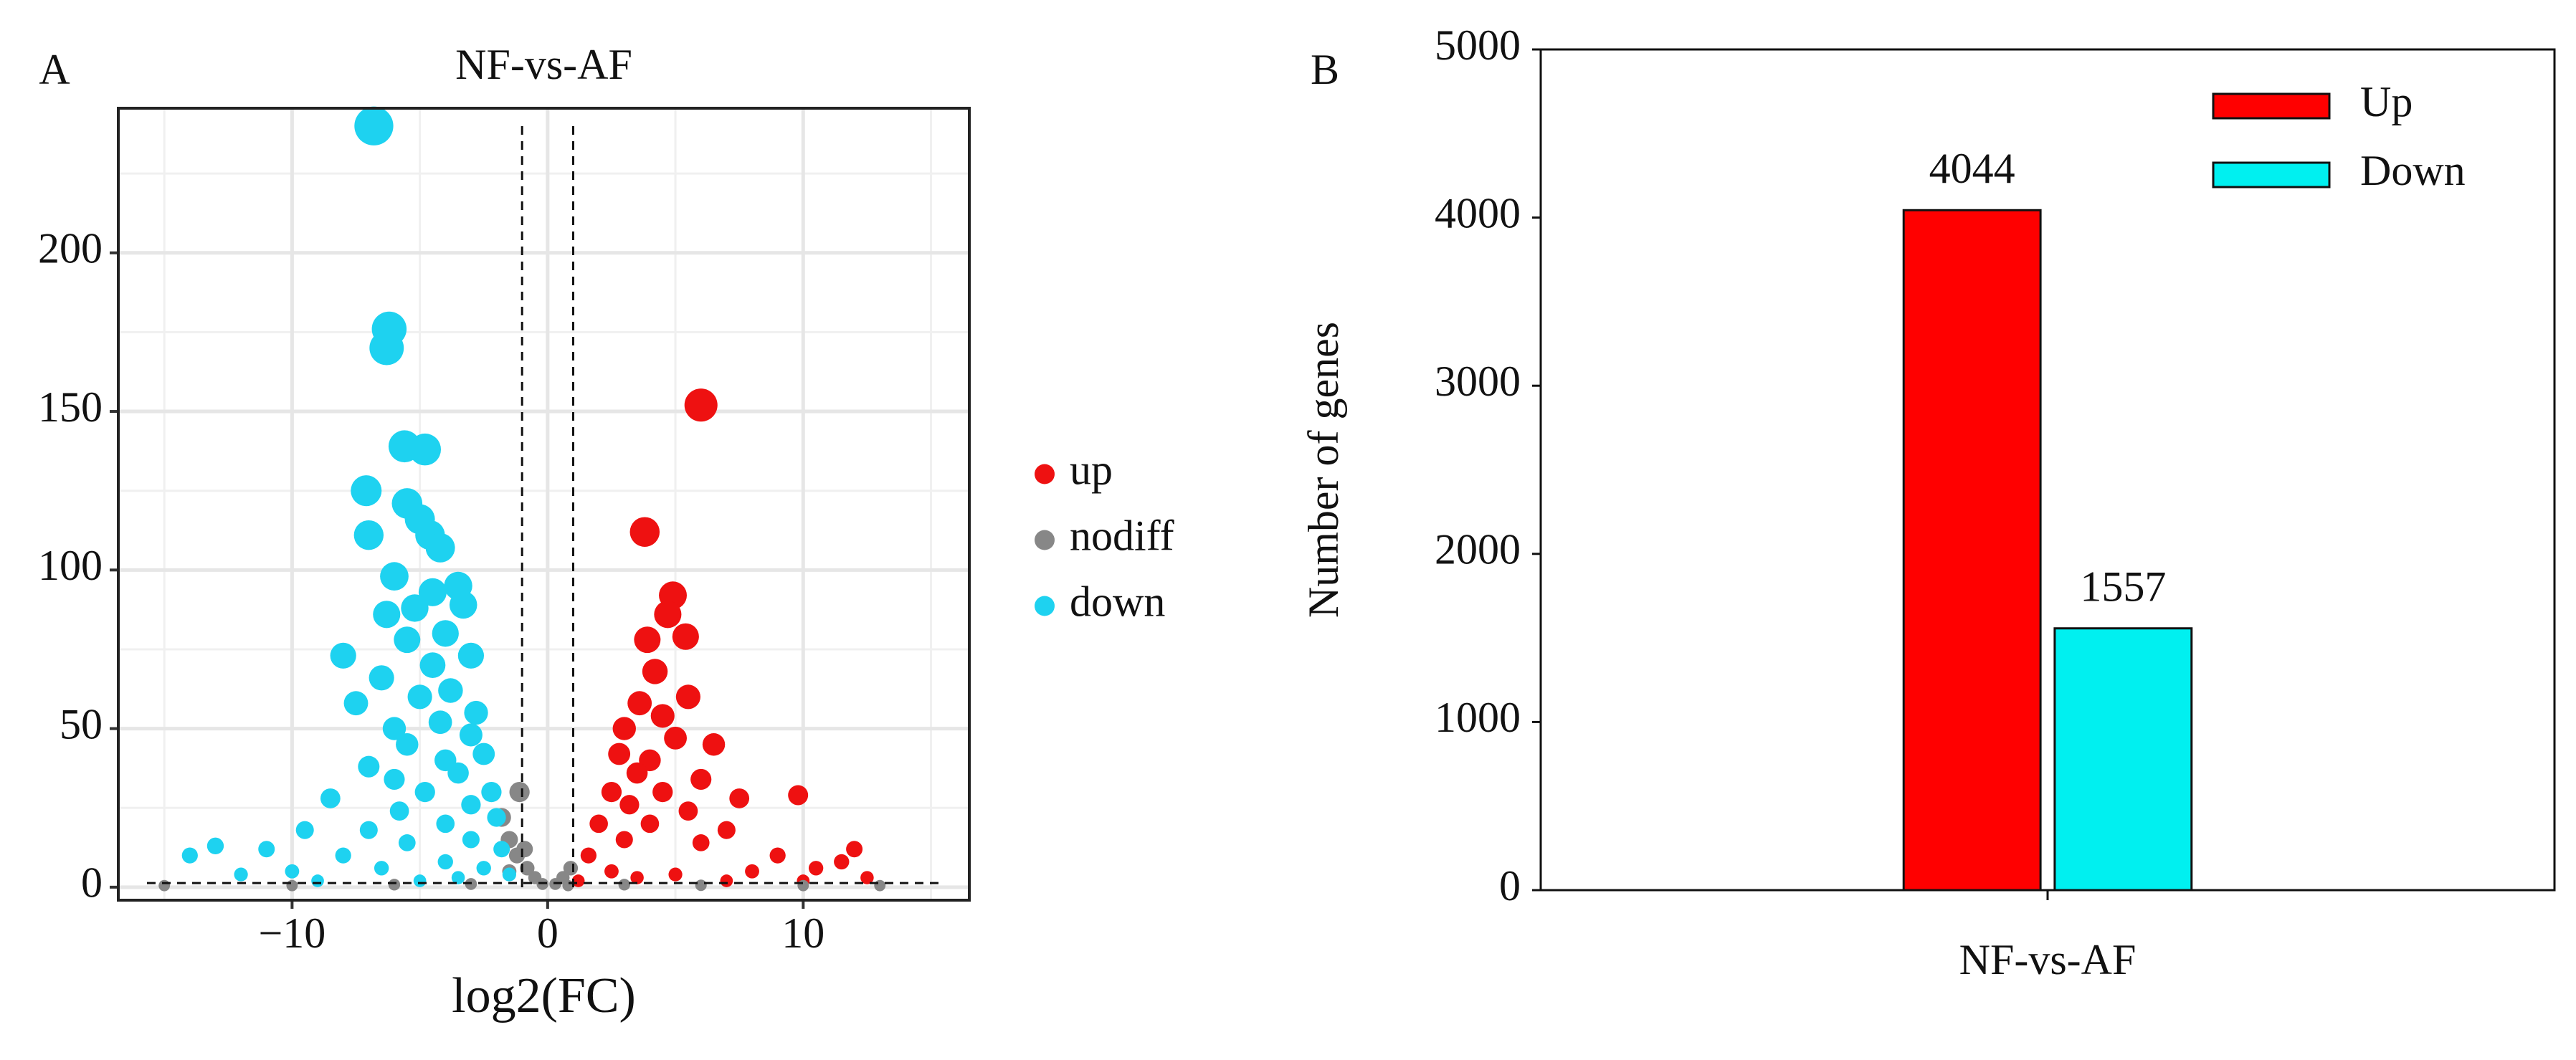 The height and width of the screenshot is (1060, 2576). I want to click on y-tick-label: 4000, so click(1478, 213).